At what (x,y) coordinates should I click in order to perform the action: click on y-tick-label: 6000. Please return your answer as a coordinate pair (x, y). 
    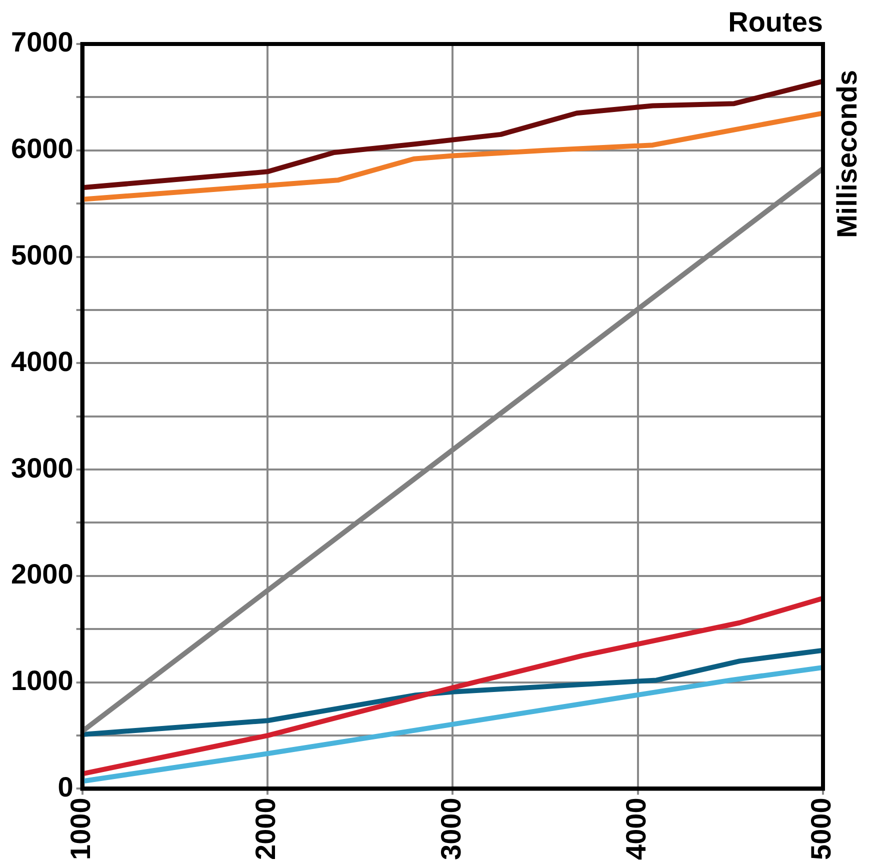
    Looking at the image, I should click on (42, 148).